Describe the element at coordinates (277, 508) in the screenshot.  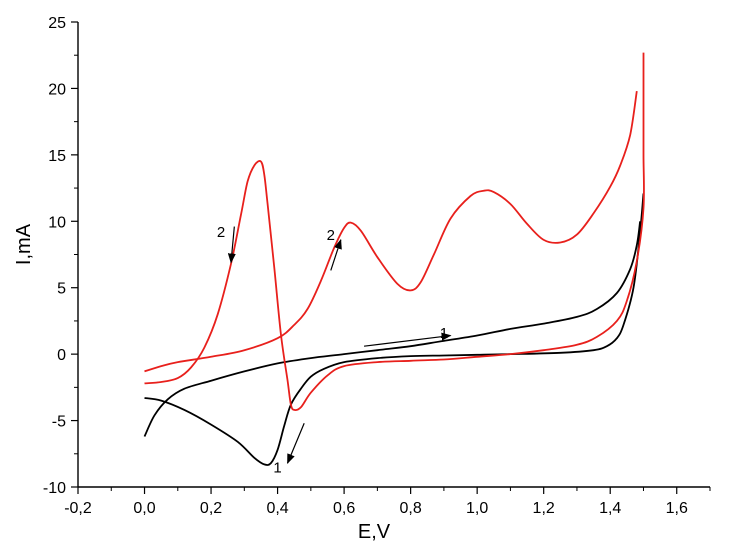
I see `x-tick-label: 0,4` at that location.